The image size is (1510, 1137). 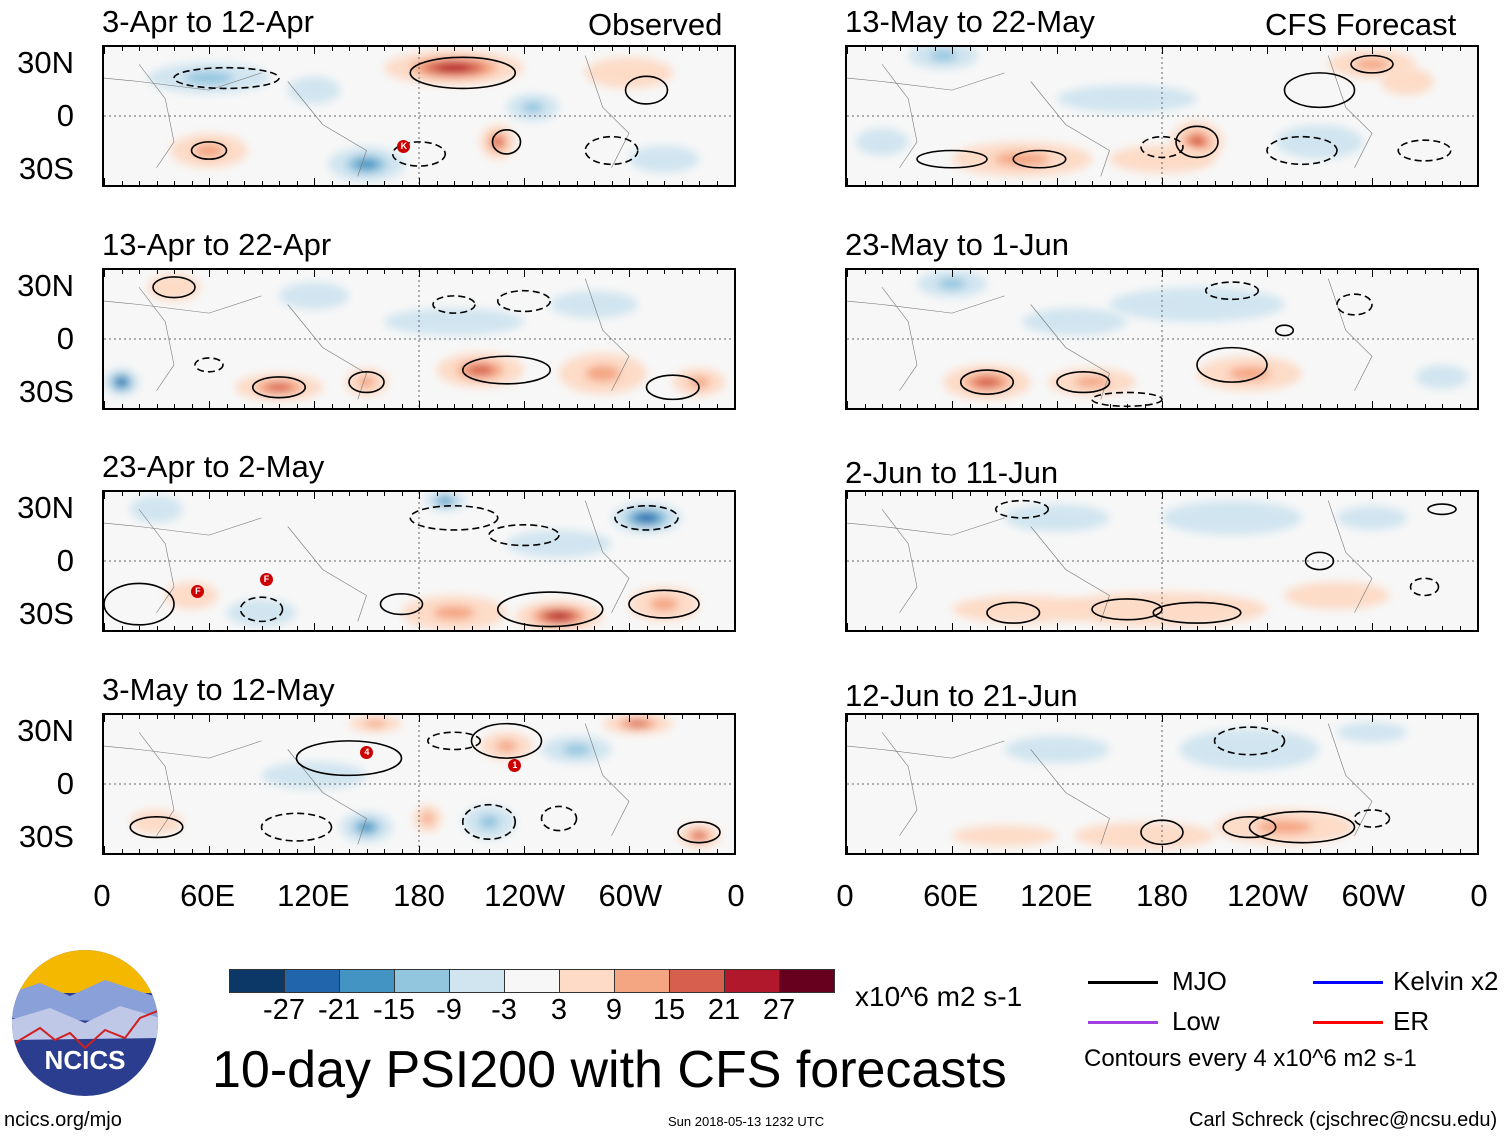 I want to click on legend-line-mjo, so click(x=1123, y=982).